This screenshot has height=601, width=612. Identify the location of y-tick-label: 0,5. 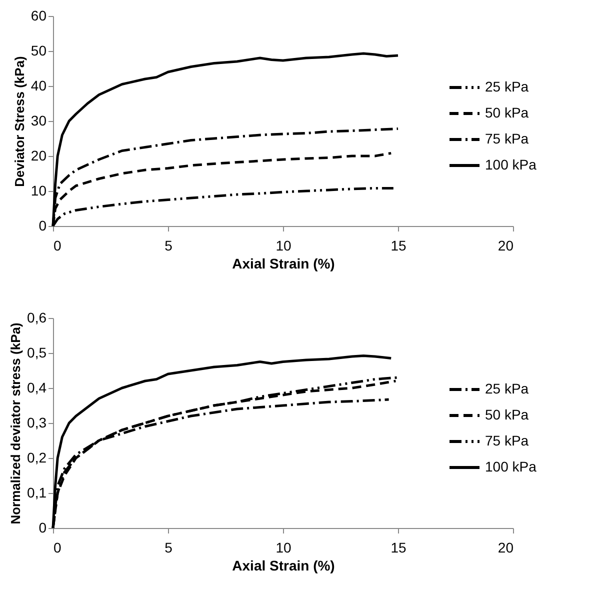
(37, 352).